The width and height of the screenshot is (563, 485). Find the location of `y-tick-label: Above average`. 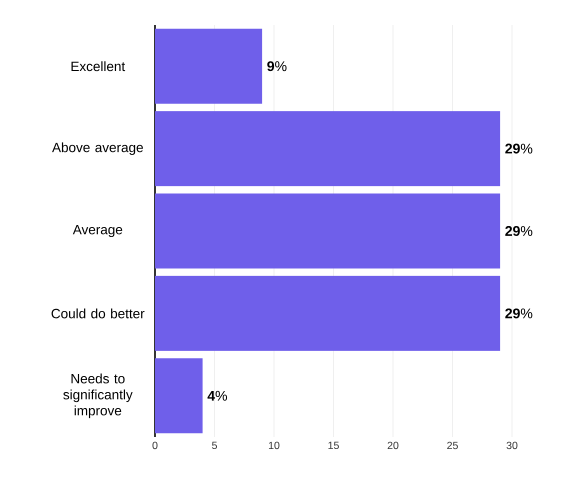

y-tick-label: Above average is located at coordinates (97, 148).